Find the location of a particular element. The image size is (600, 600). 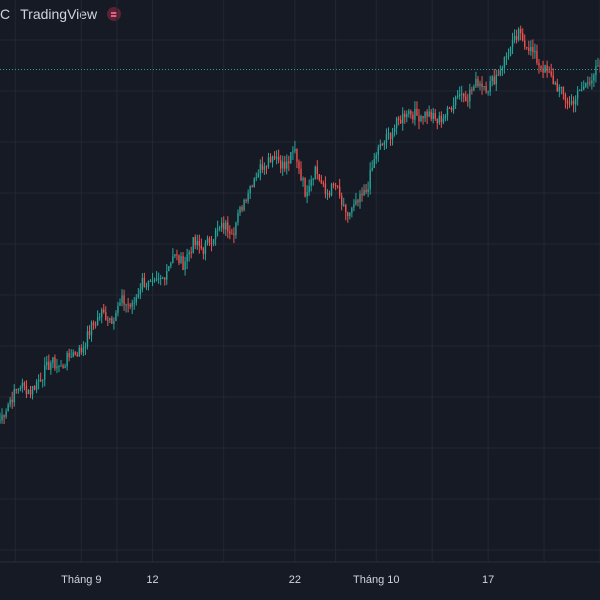

x-tick-label: 22 is located at coordinates (295, 580).